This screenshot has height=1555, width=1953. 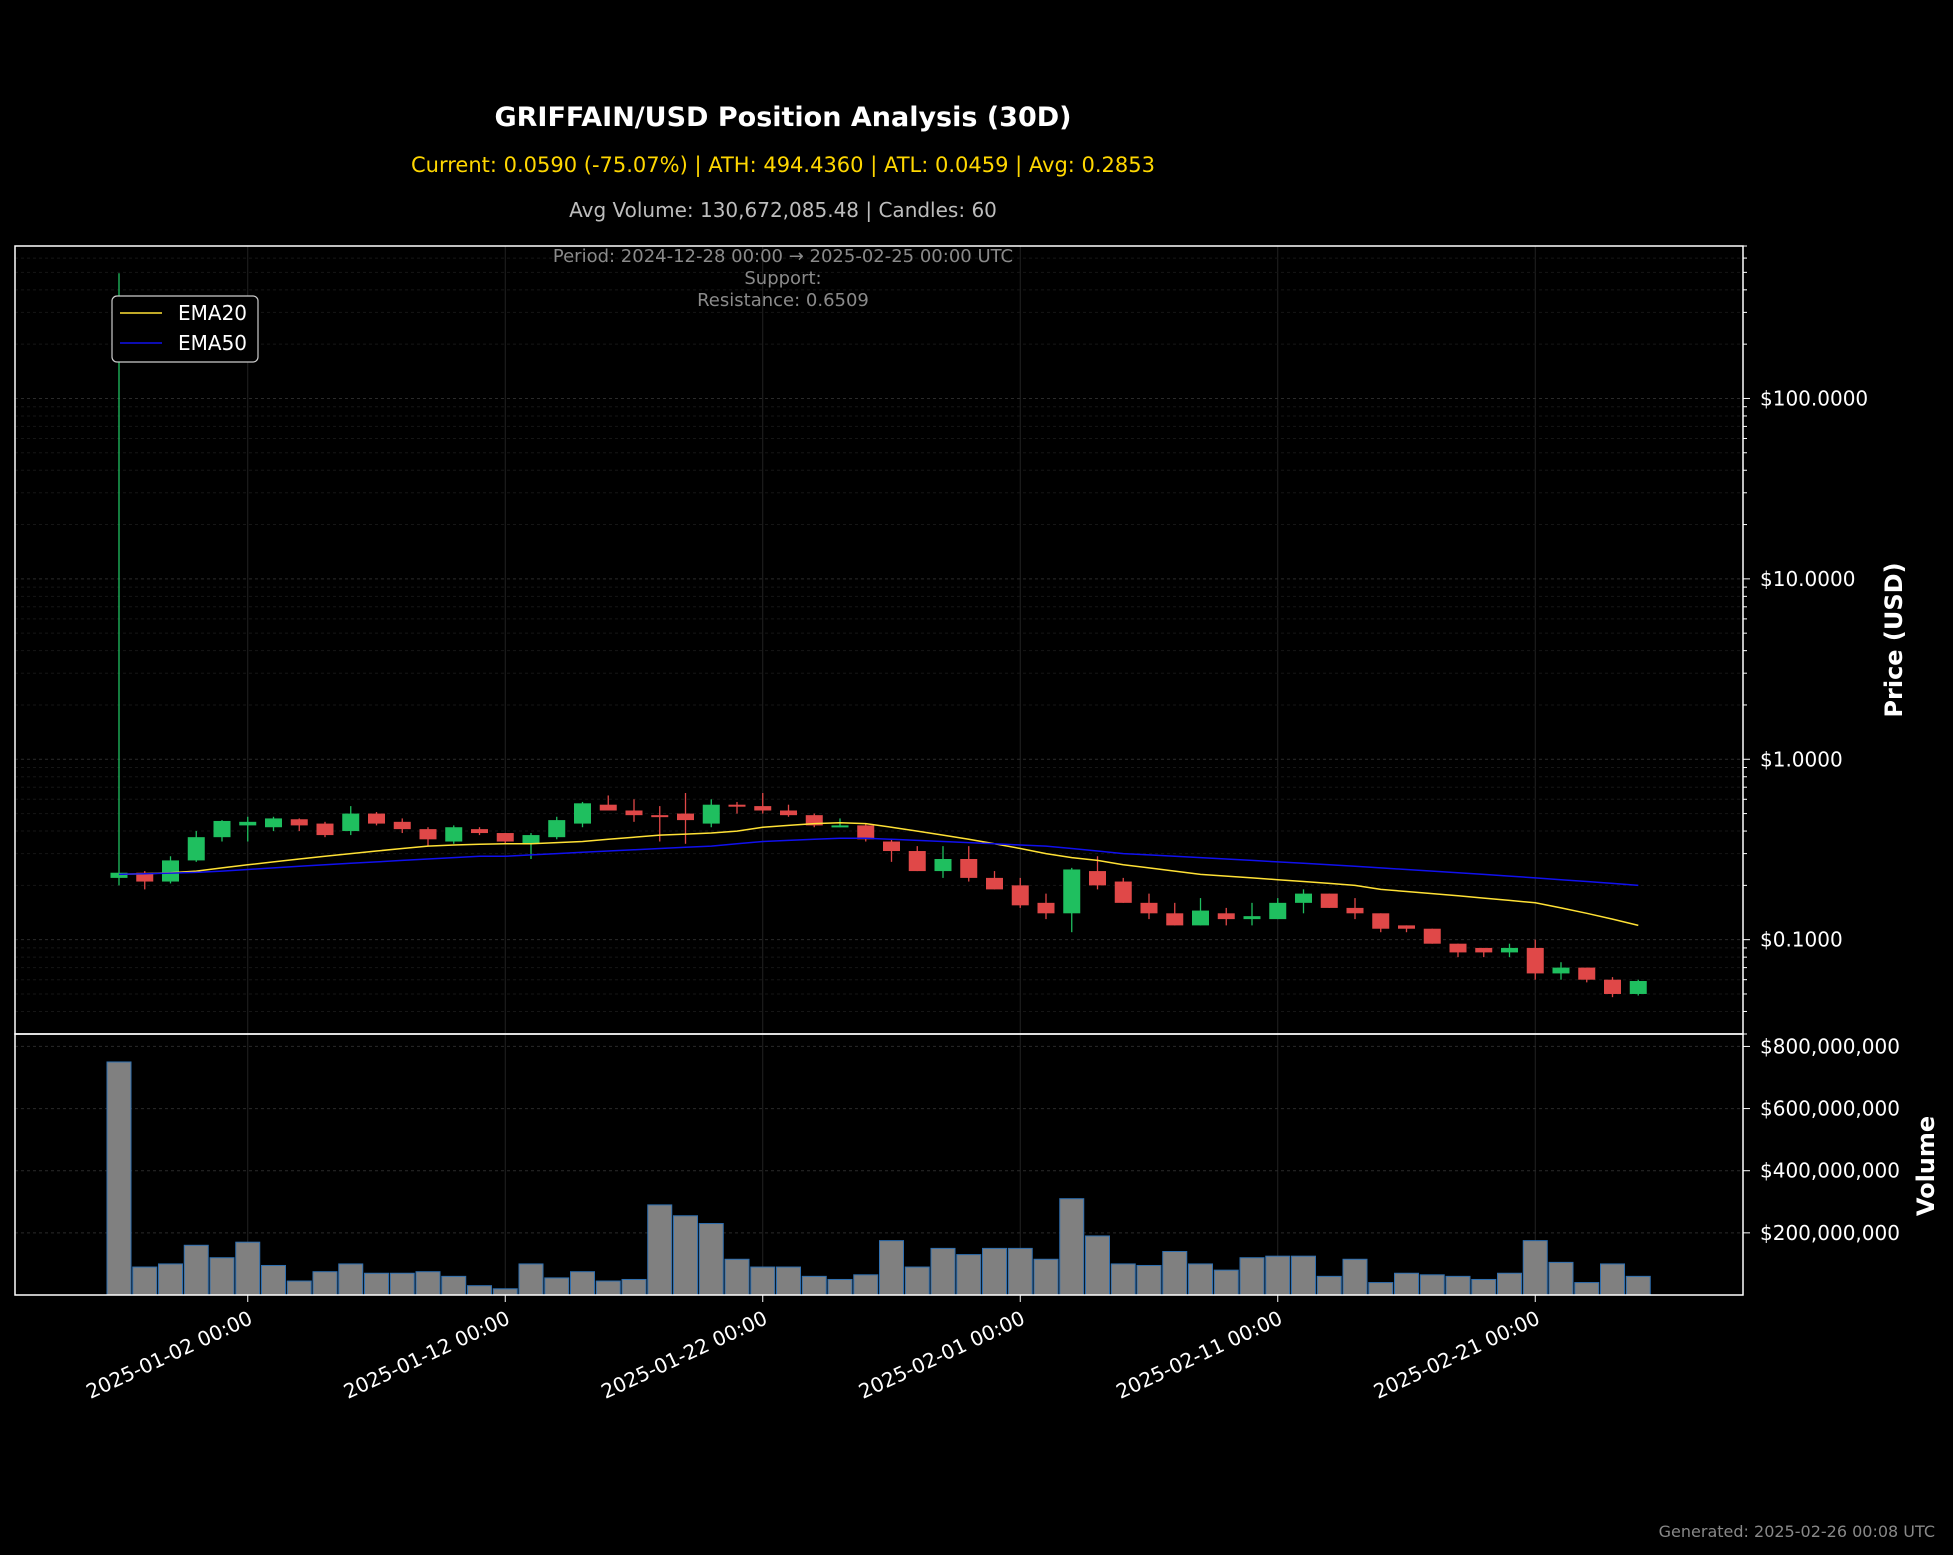 What do you see at coordinates (426, 1355) in the screenshot?
I see `x-tick-label: 2025-01-12 00:00` at bounding box center [426, 1355].